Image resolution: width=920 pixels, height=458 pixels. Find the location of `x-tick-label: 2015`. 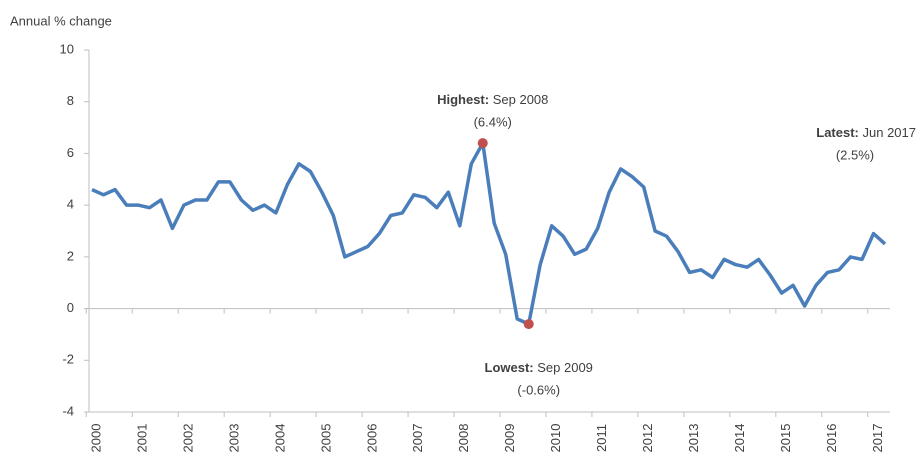

x-tick-label: 2015 is located at coordinates (785, 438).